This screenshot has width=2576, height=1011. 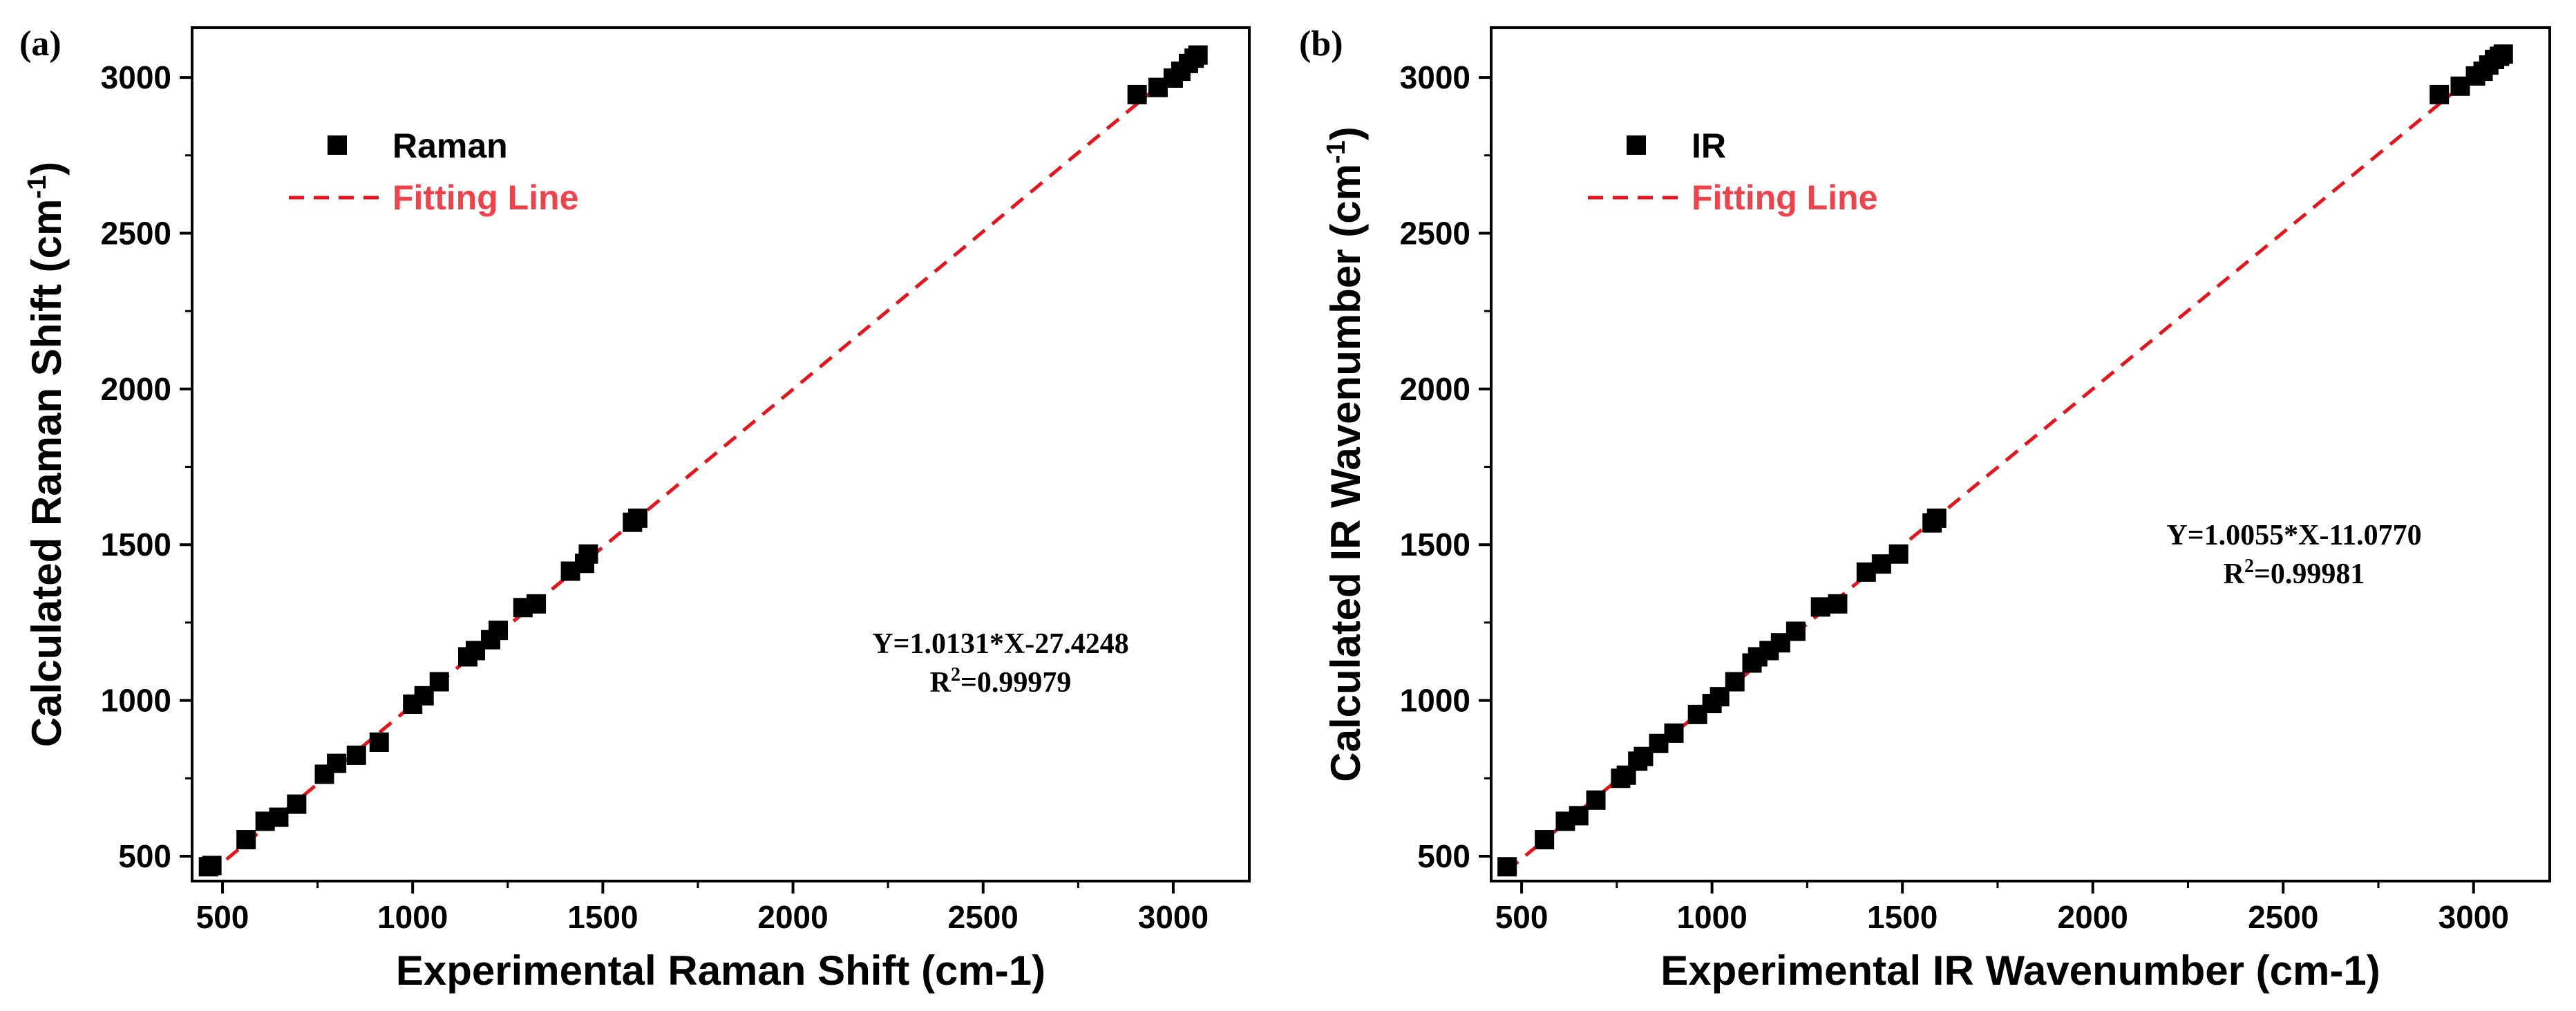 I want to click on panel-b-y-axis-title: Calculated IR Wavenumber (cm-1), so click(x=1345, y=454).